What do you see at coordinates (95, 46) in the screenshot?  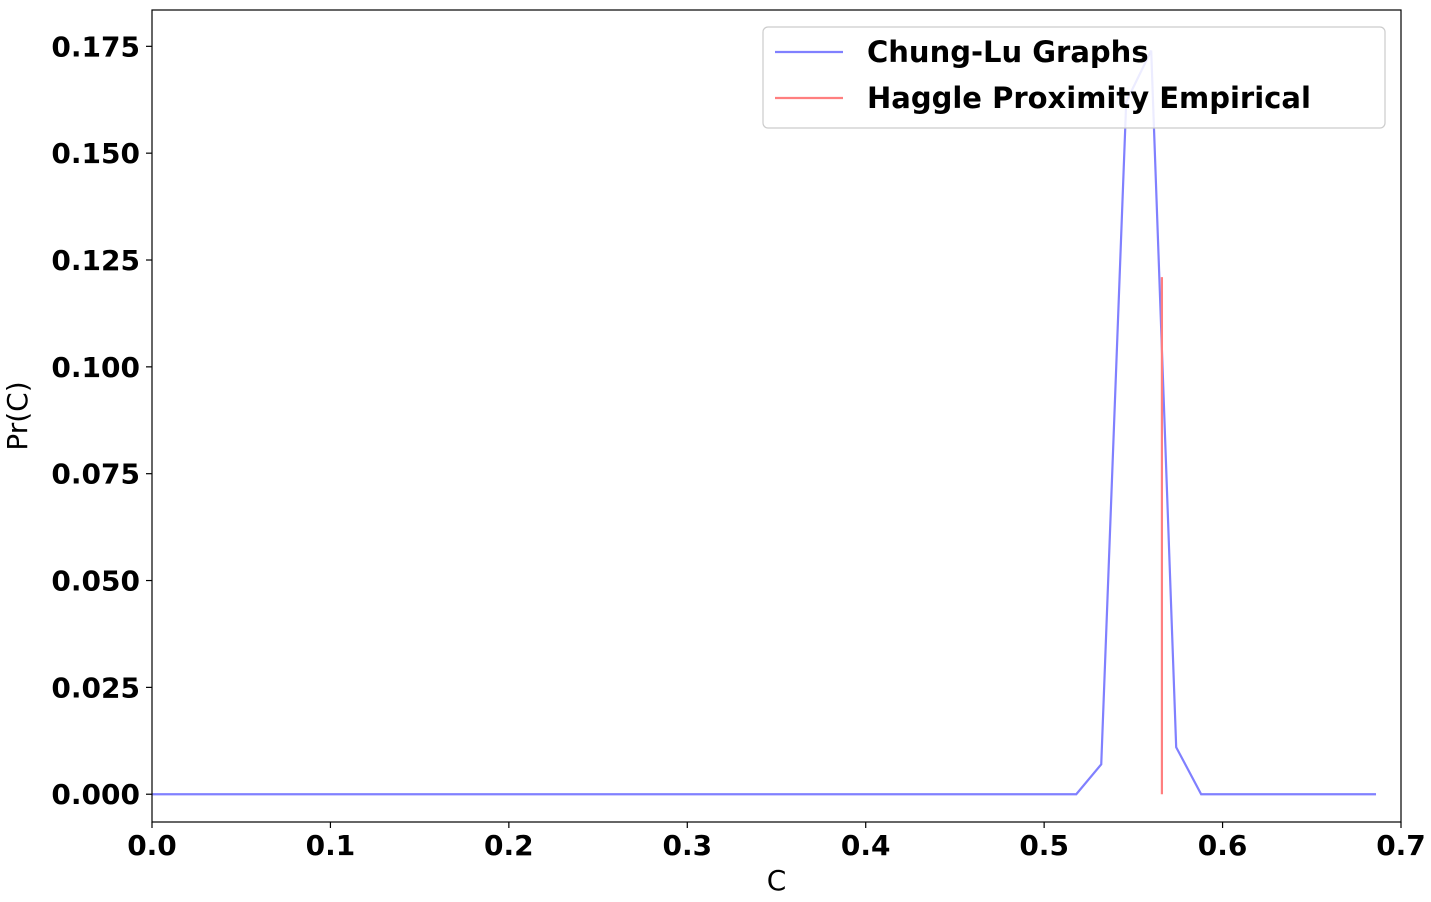 I see `y-tick-label: 0.175` at bounding box center [95, 46].